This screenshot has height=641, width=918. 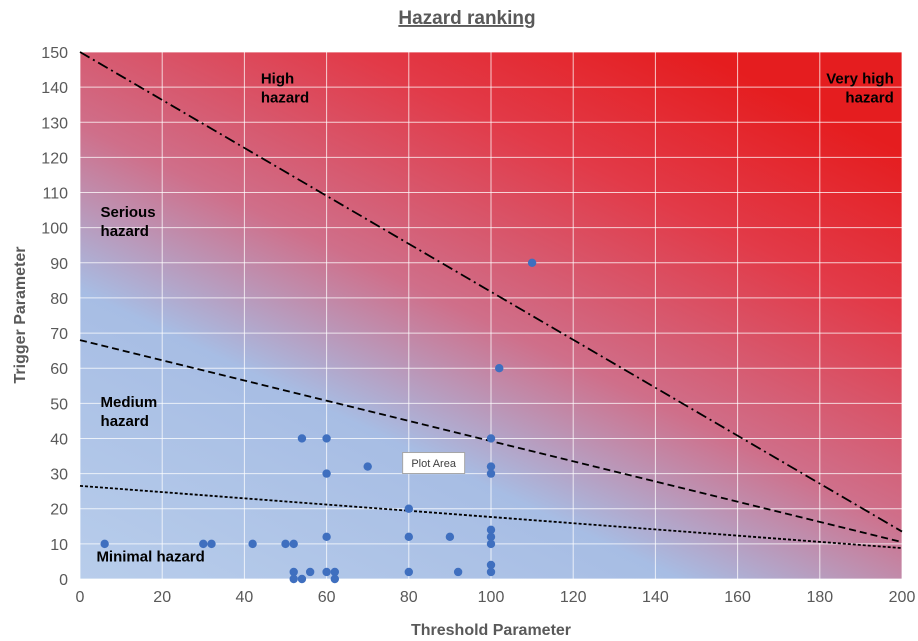 I want to click on plot-area-tooltip: Plot Area, so click(x=434, y=463).